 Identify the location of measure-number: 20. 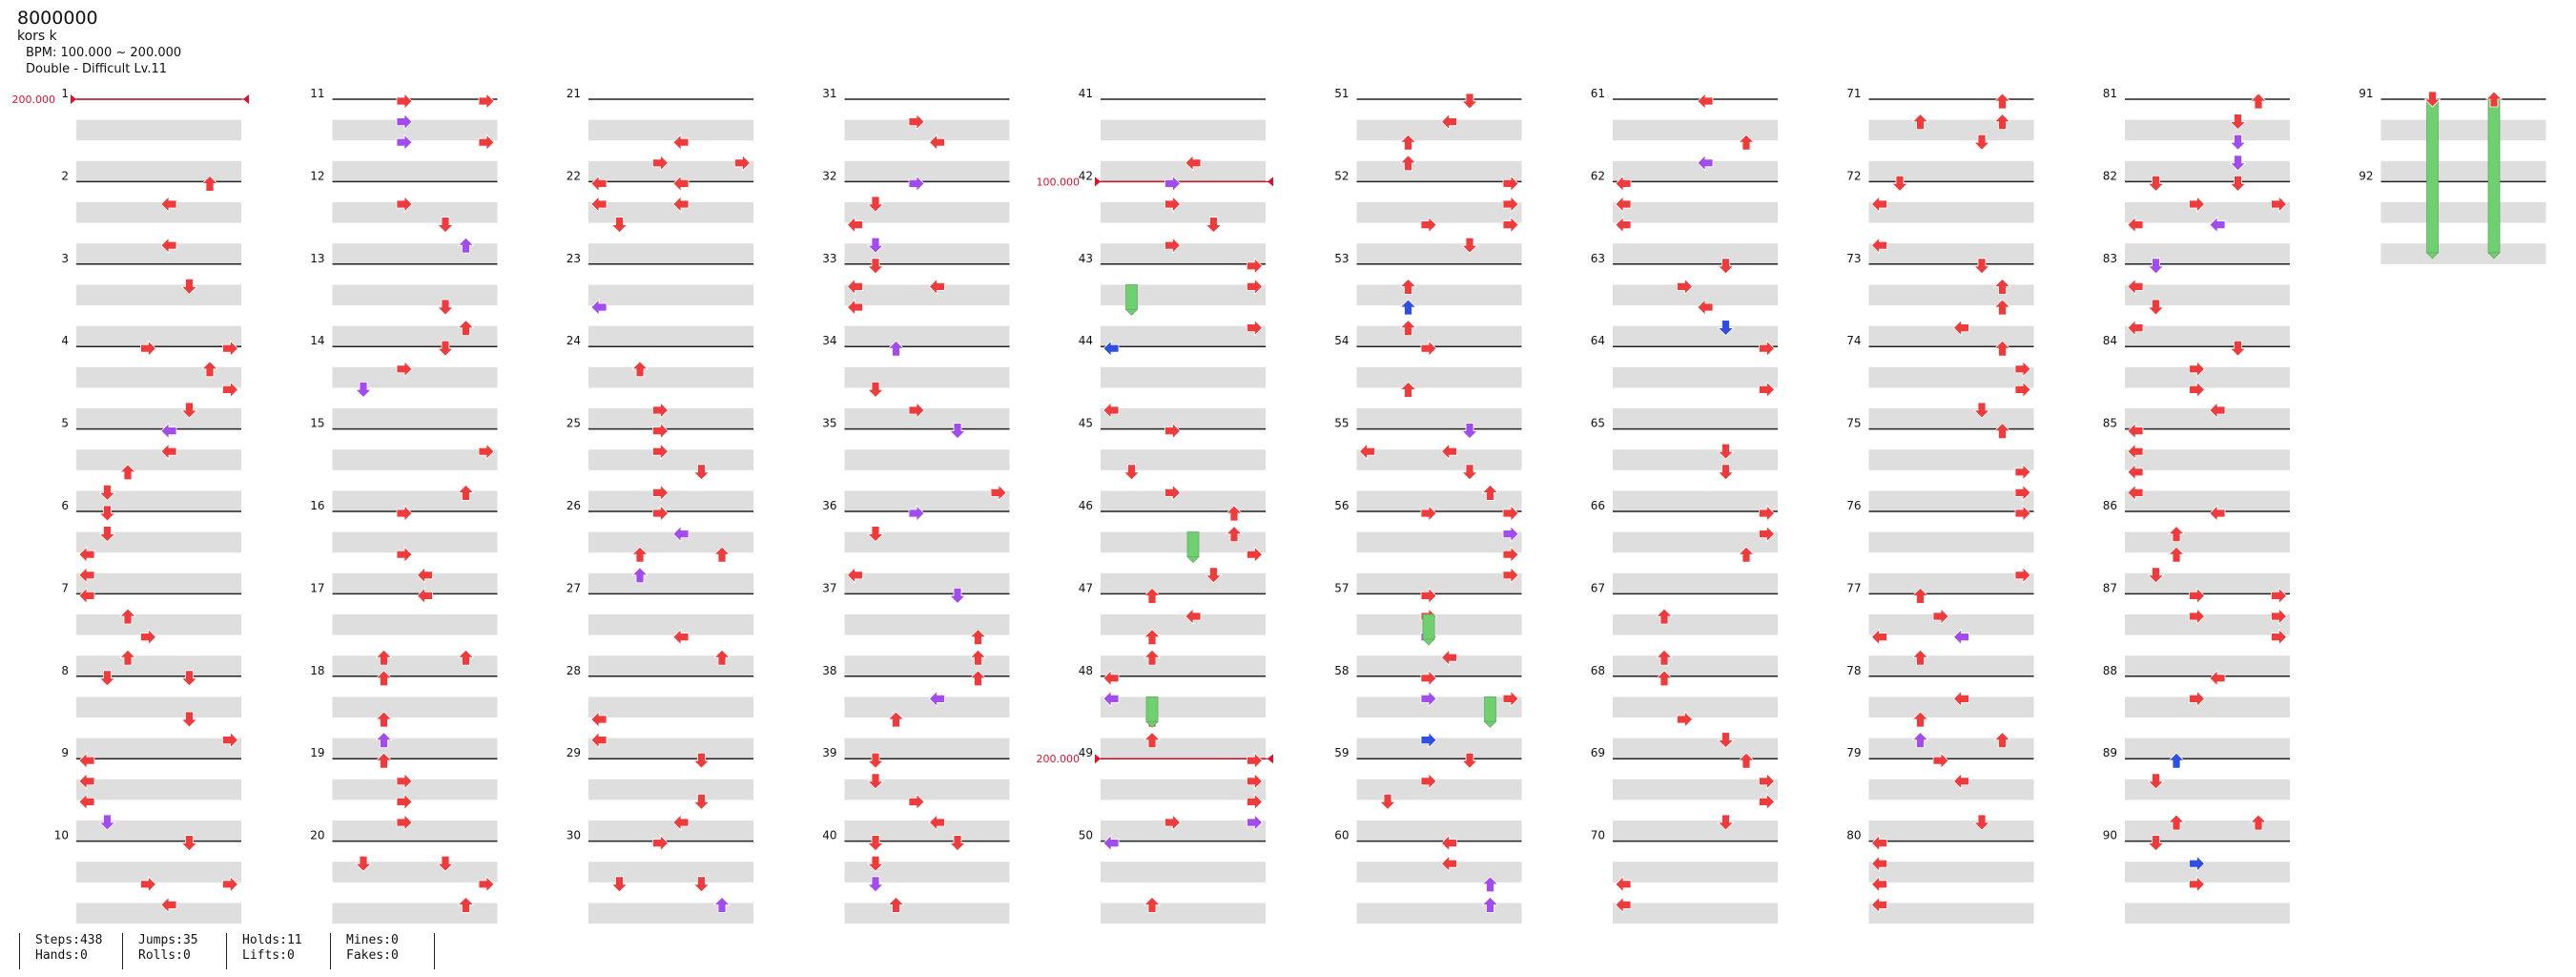
(317, 835).